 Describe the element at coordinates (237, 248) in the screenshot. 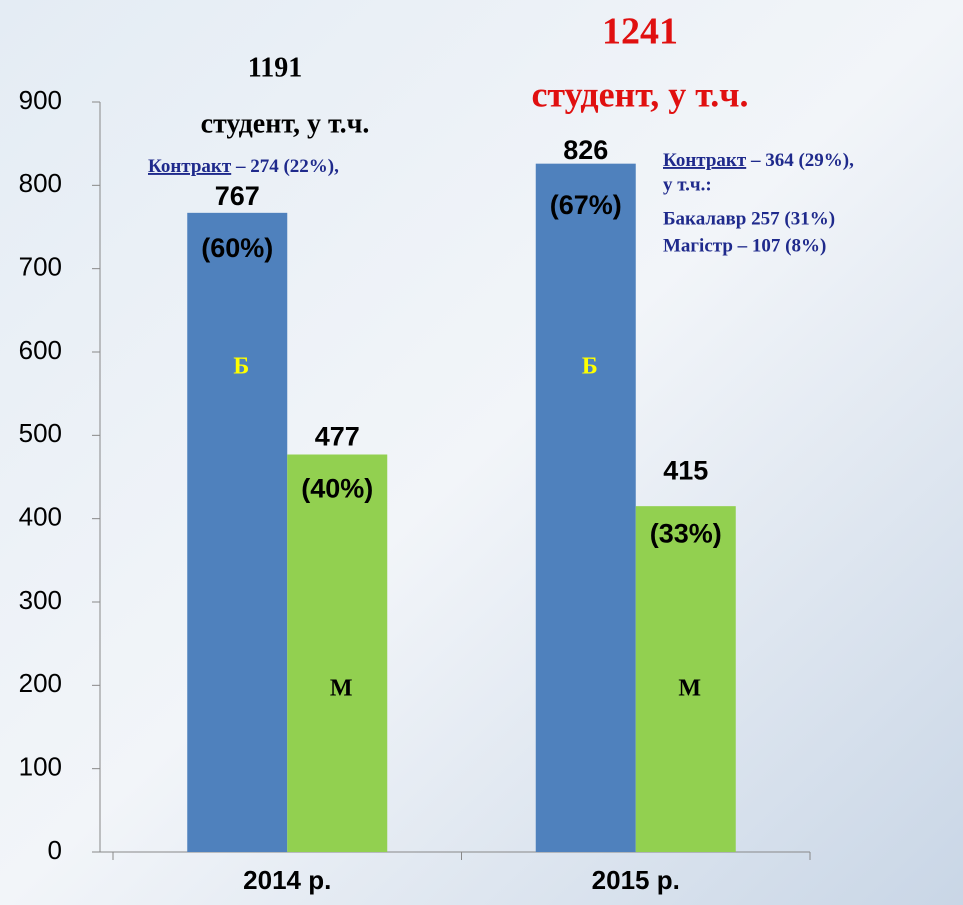

I see `share-label: (60%)` at that location.